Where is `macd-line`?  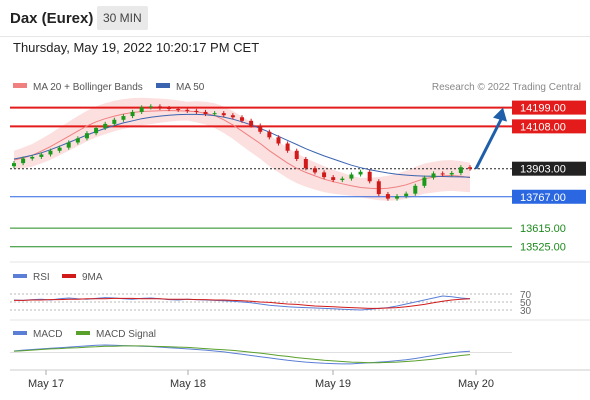
macd-line is located at coordinates (242, 354).